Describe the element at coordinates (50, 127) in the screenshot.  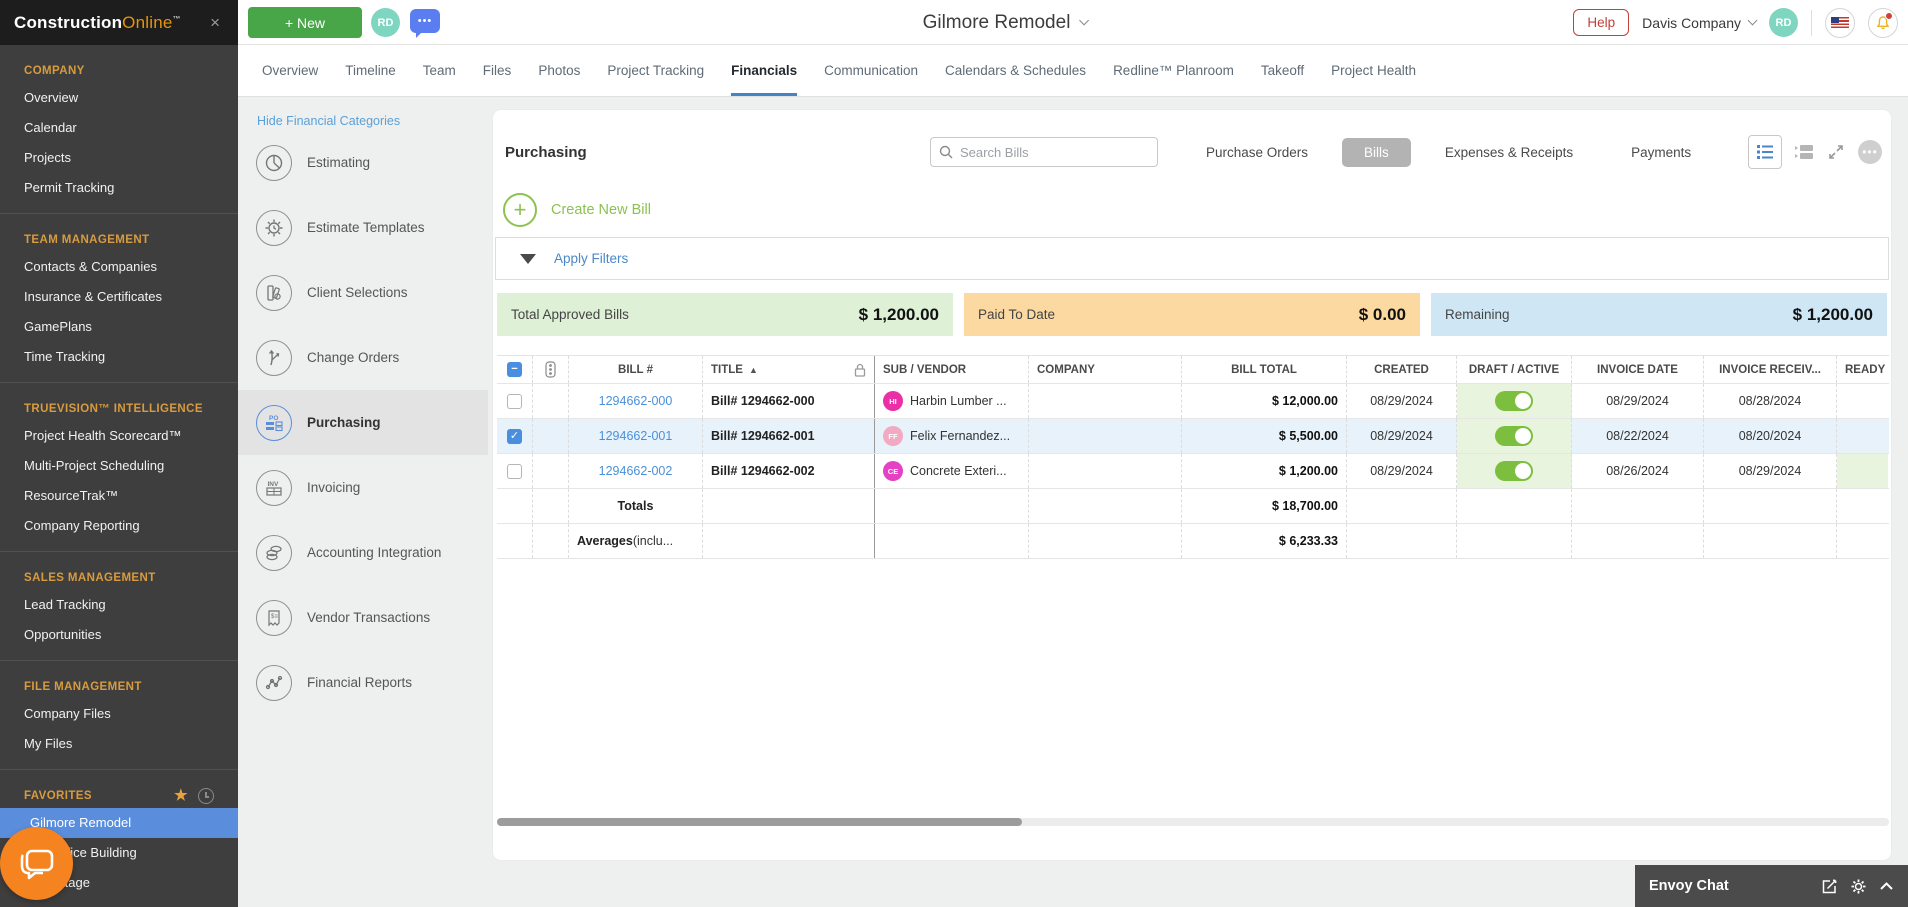
I see `sidebar-item-calendar: Calendar` at that location.